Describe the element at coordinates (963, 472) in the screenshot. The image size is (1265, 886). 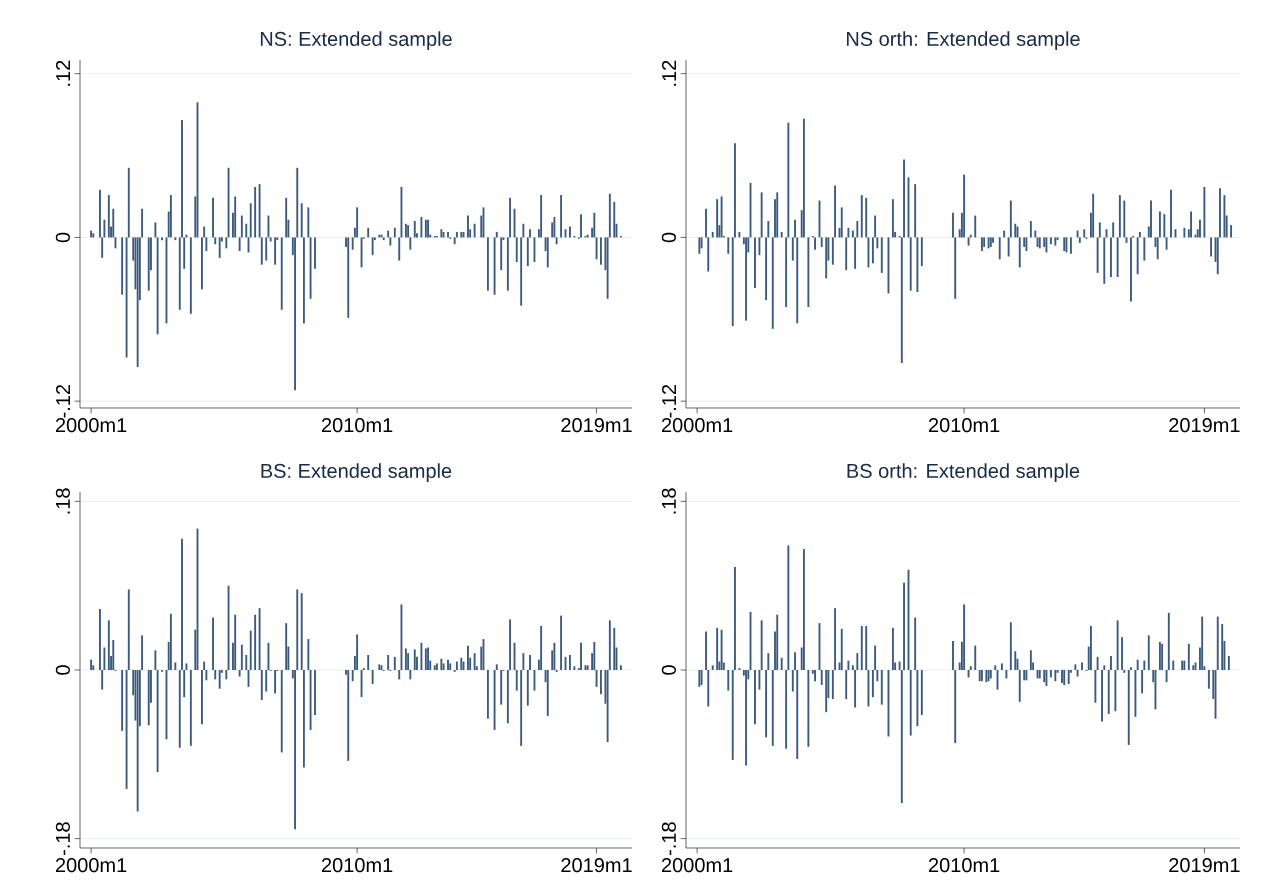
I see `chart-title: BS orth: Extended sample` at that location.